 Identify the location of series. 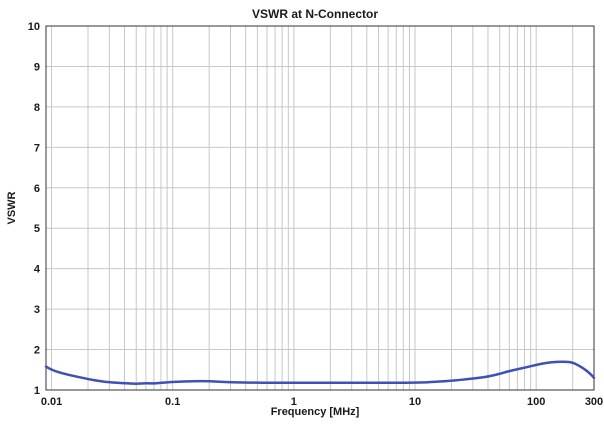
(320, 372).